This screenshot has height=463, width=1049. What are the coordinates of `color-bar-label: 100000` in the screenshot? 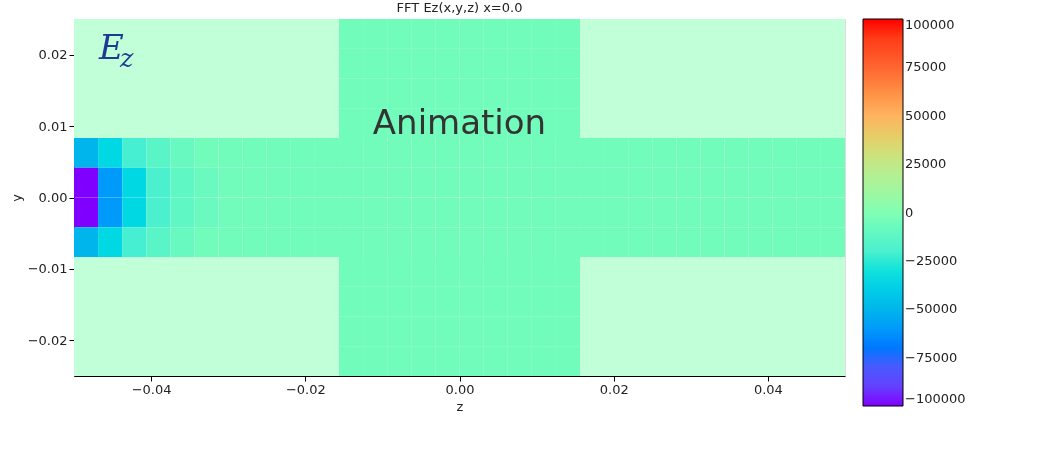 It's located at (930, 24).